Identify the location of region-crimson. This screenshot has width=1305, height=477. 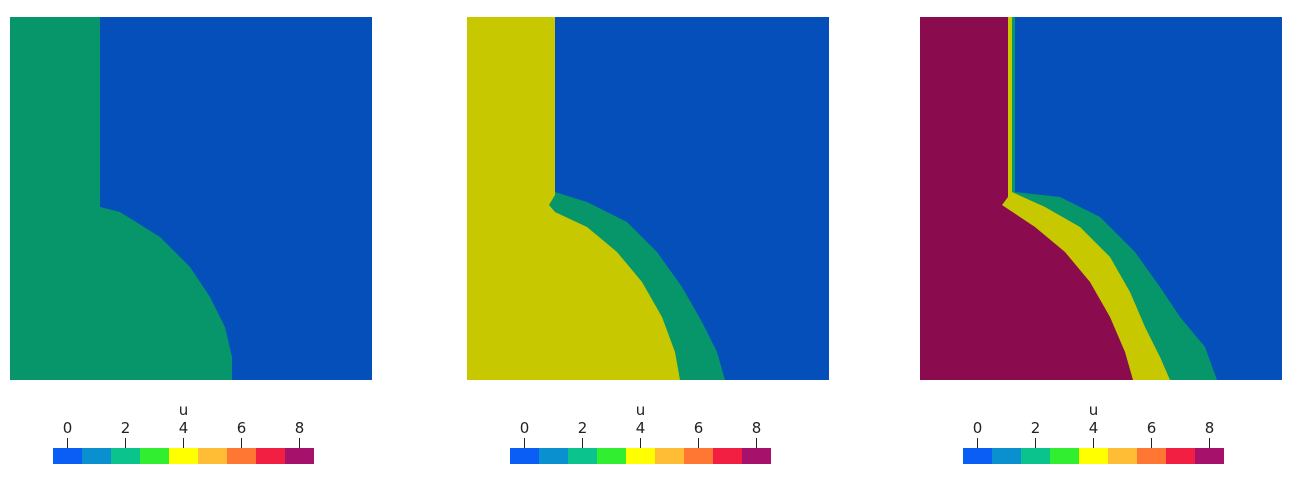
(1026, 198).